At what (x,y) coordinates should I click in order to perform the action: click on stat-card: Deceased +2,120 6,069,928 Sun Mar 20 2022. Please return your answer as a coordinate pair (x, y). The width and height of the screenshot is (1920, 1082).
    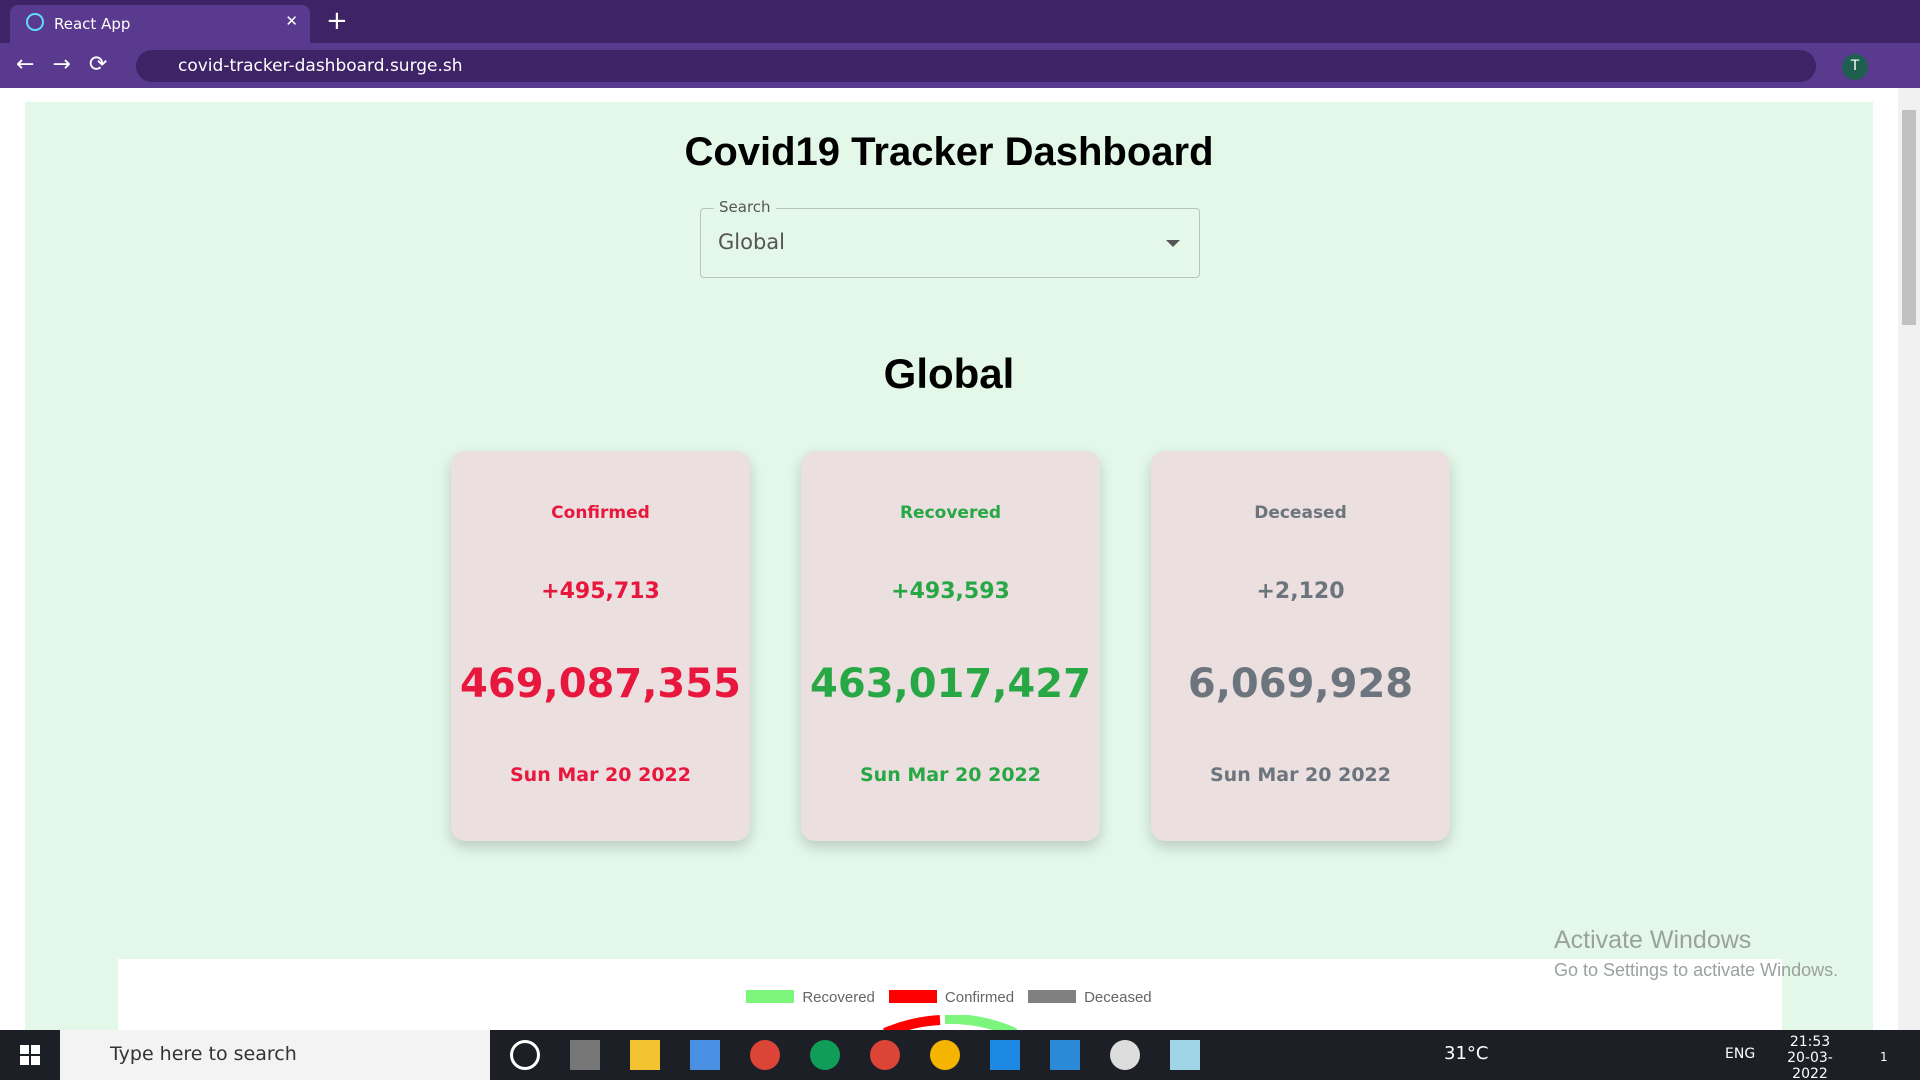
    Looking at the image, I should click on (1300, 646).